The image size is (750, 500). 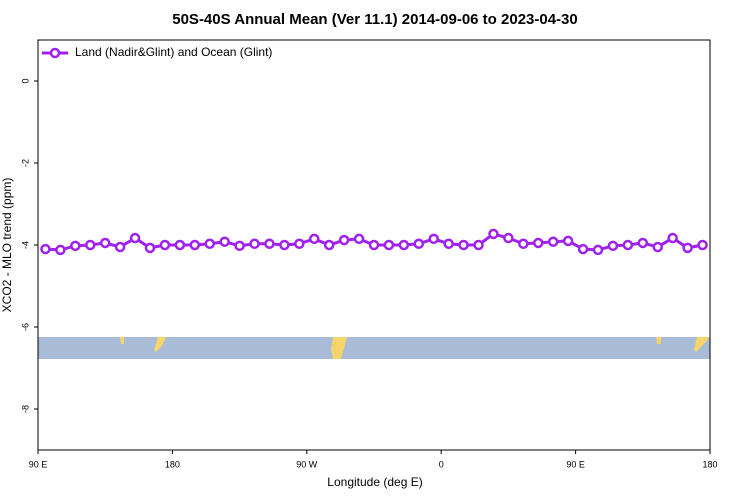 What do you see at coordinates (25, 409) in the screenshot?
I see `y-tick-label: -8` at bounding box center [25, 409].